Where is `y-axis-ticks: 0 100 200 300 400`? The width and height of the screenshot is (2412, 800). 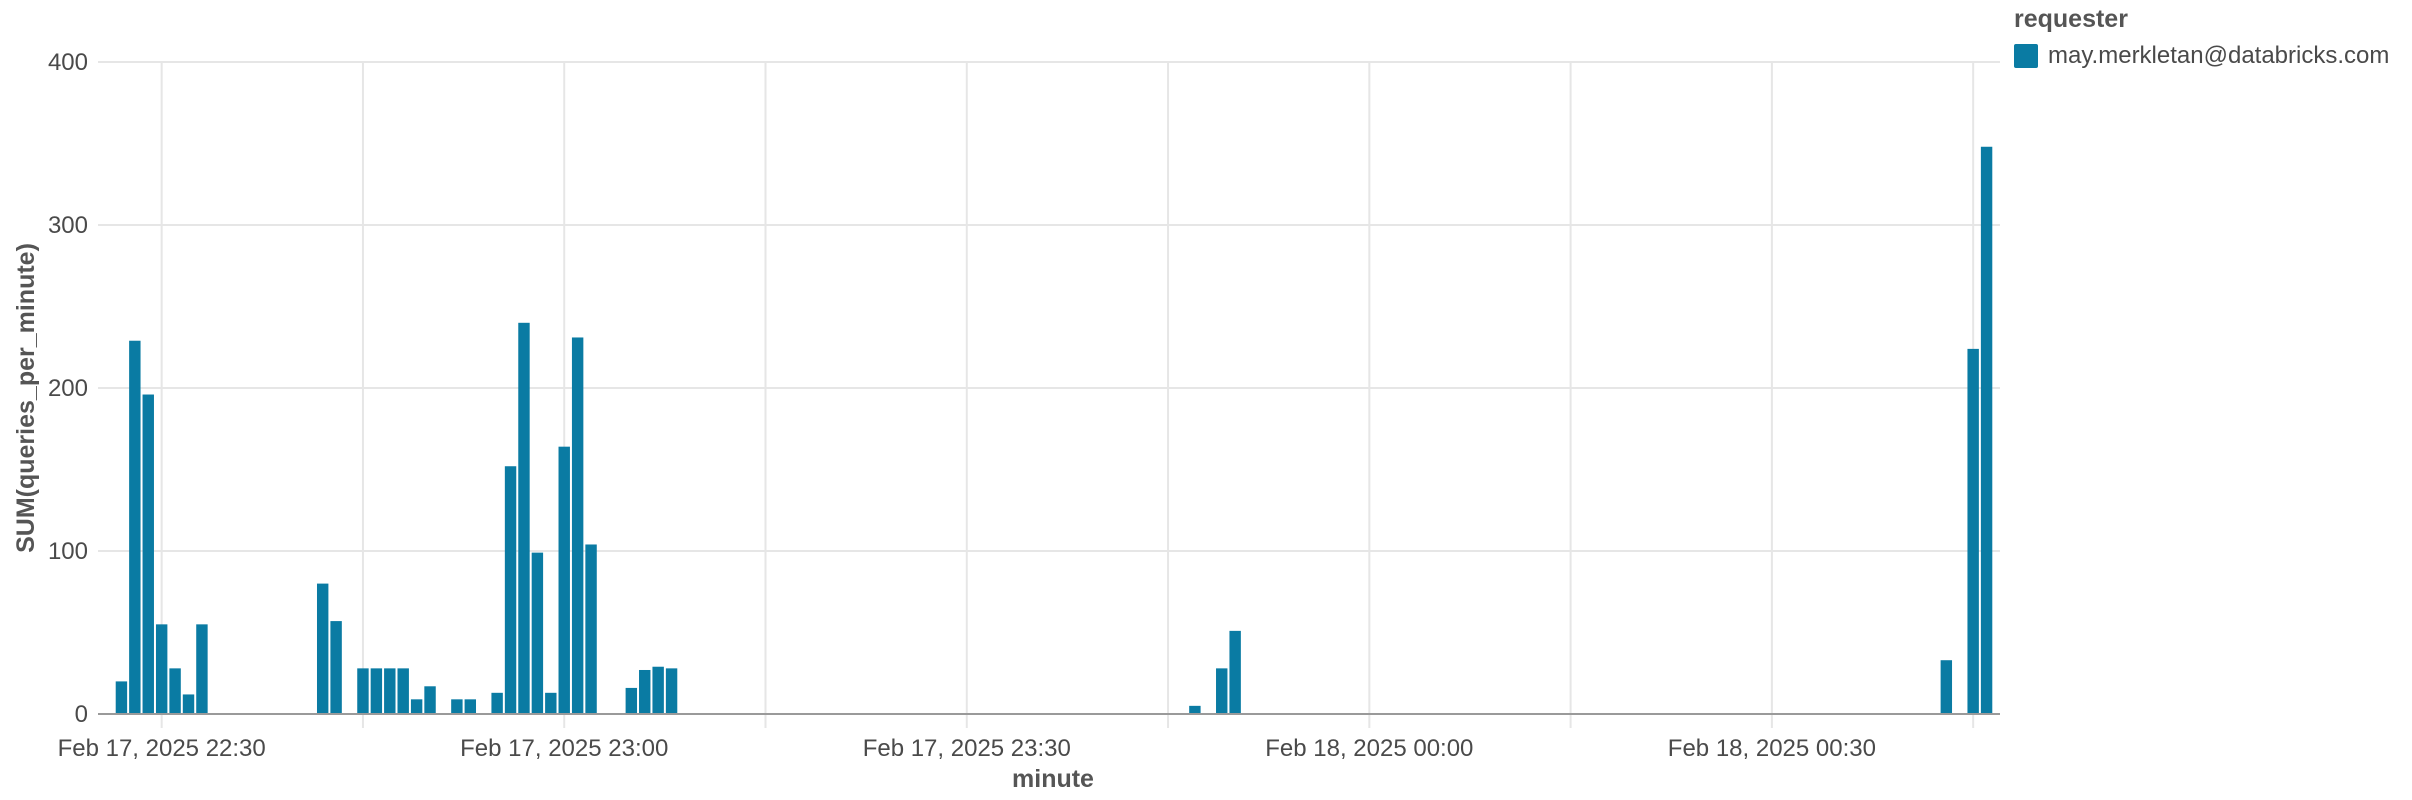 y-axis-ticks: 0 100 200 300 400 is located at coordinates (68, 388).